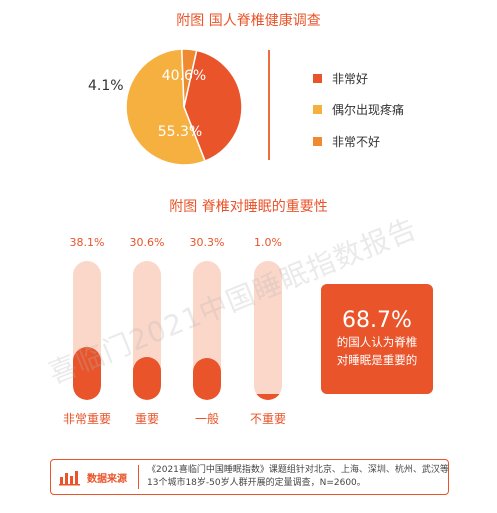 The width and height of the screenshot is (497, 513). I want to click on callout-value: 68.7%, so click(377, 320).